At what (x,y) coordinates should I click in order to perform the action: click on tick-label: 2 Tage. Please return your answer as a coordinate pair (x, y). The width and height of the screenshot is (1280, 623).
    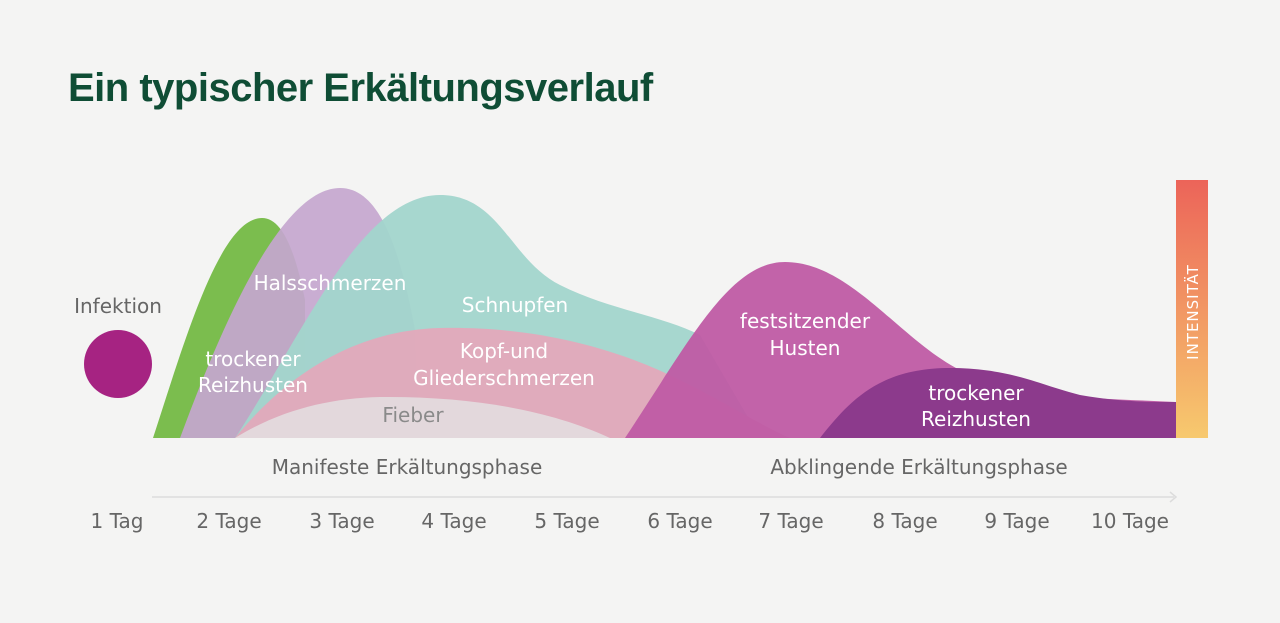
    Looking at the image, I should click on (228, 521).